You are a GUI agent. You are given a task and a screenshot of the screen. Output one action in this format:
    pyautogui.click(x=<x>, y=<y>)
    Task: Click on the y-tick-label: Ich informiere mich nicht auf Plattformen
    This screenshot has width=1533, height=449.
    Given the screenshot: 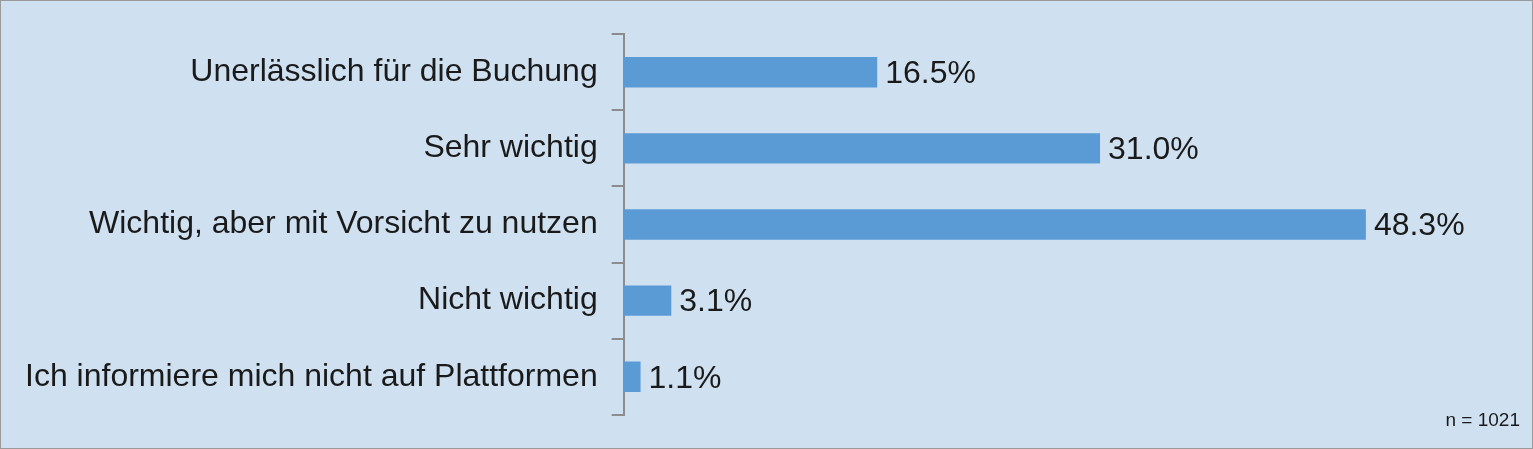 What is the action you would take?
    pyautogui.click(x=311, y=374)
    